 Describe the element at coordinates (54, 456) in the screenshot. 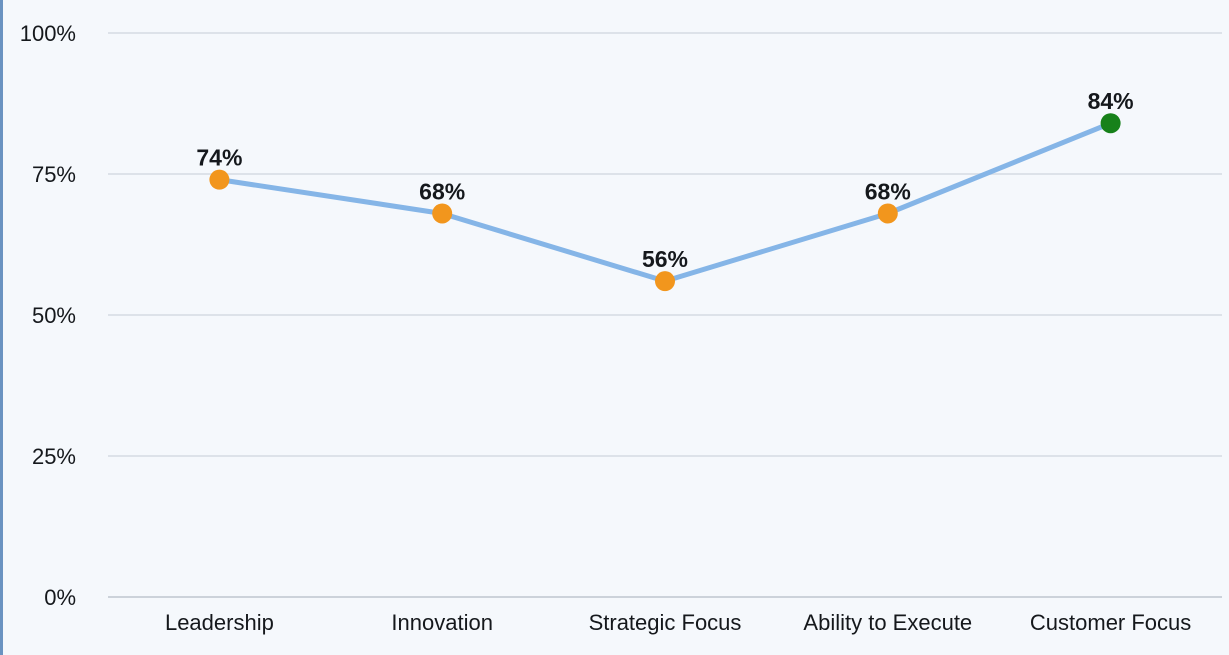

I see `y-tick-label: 25%` at that location.